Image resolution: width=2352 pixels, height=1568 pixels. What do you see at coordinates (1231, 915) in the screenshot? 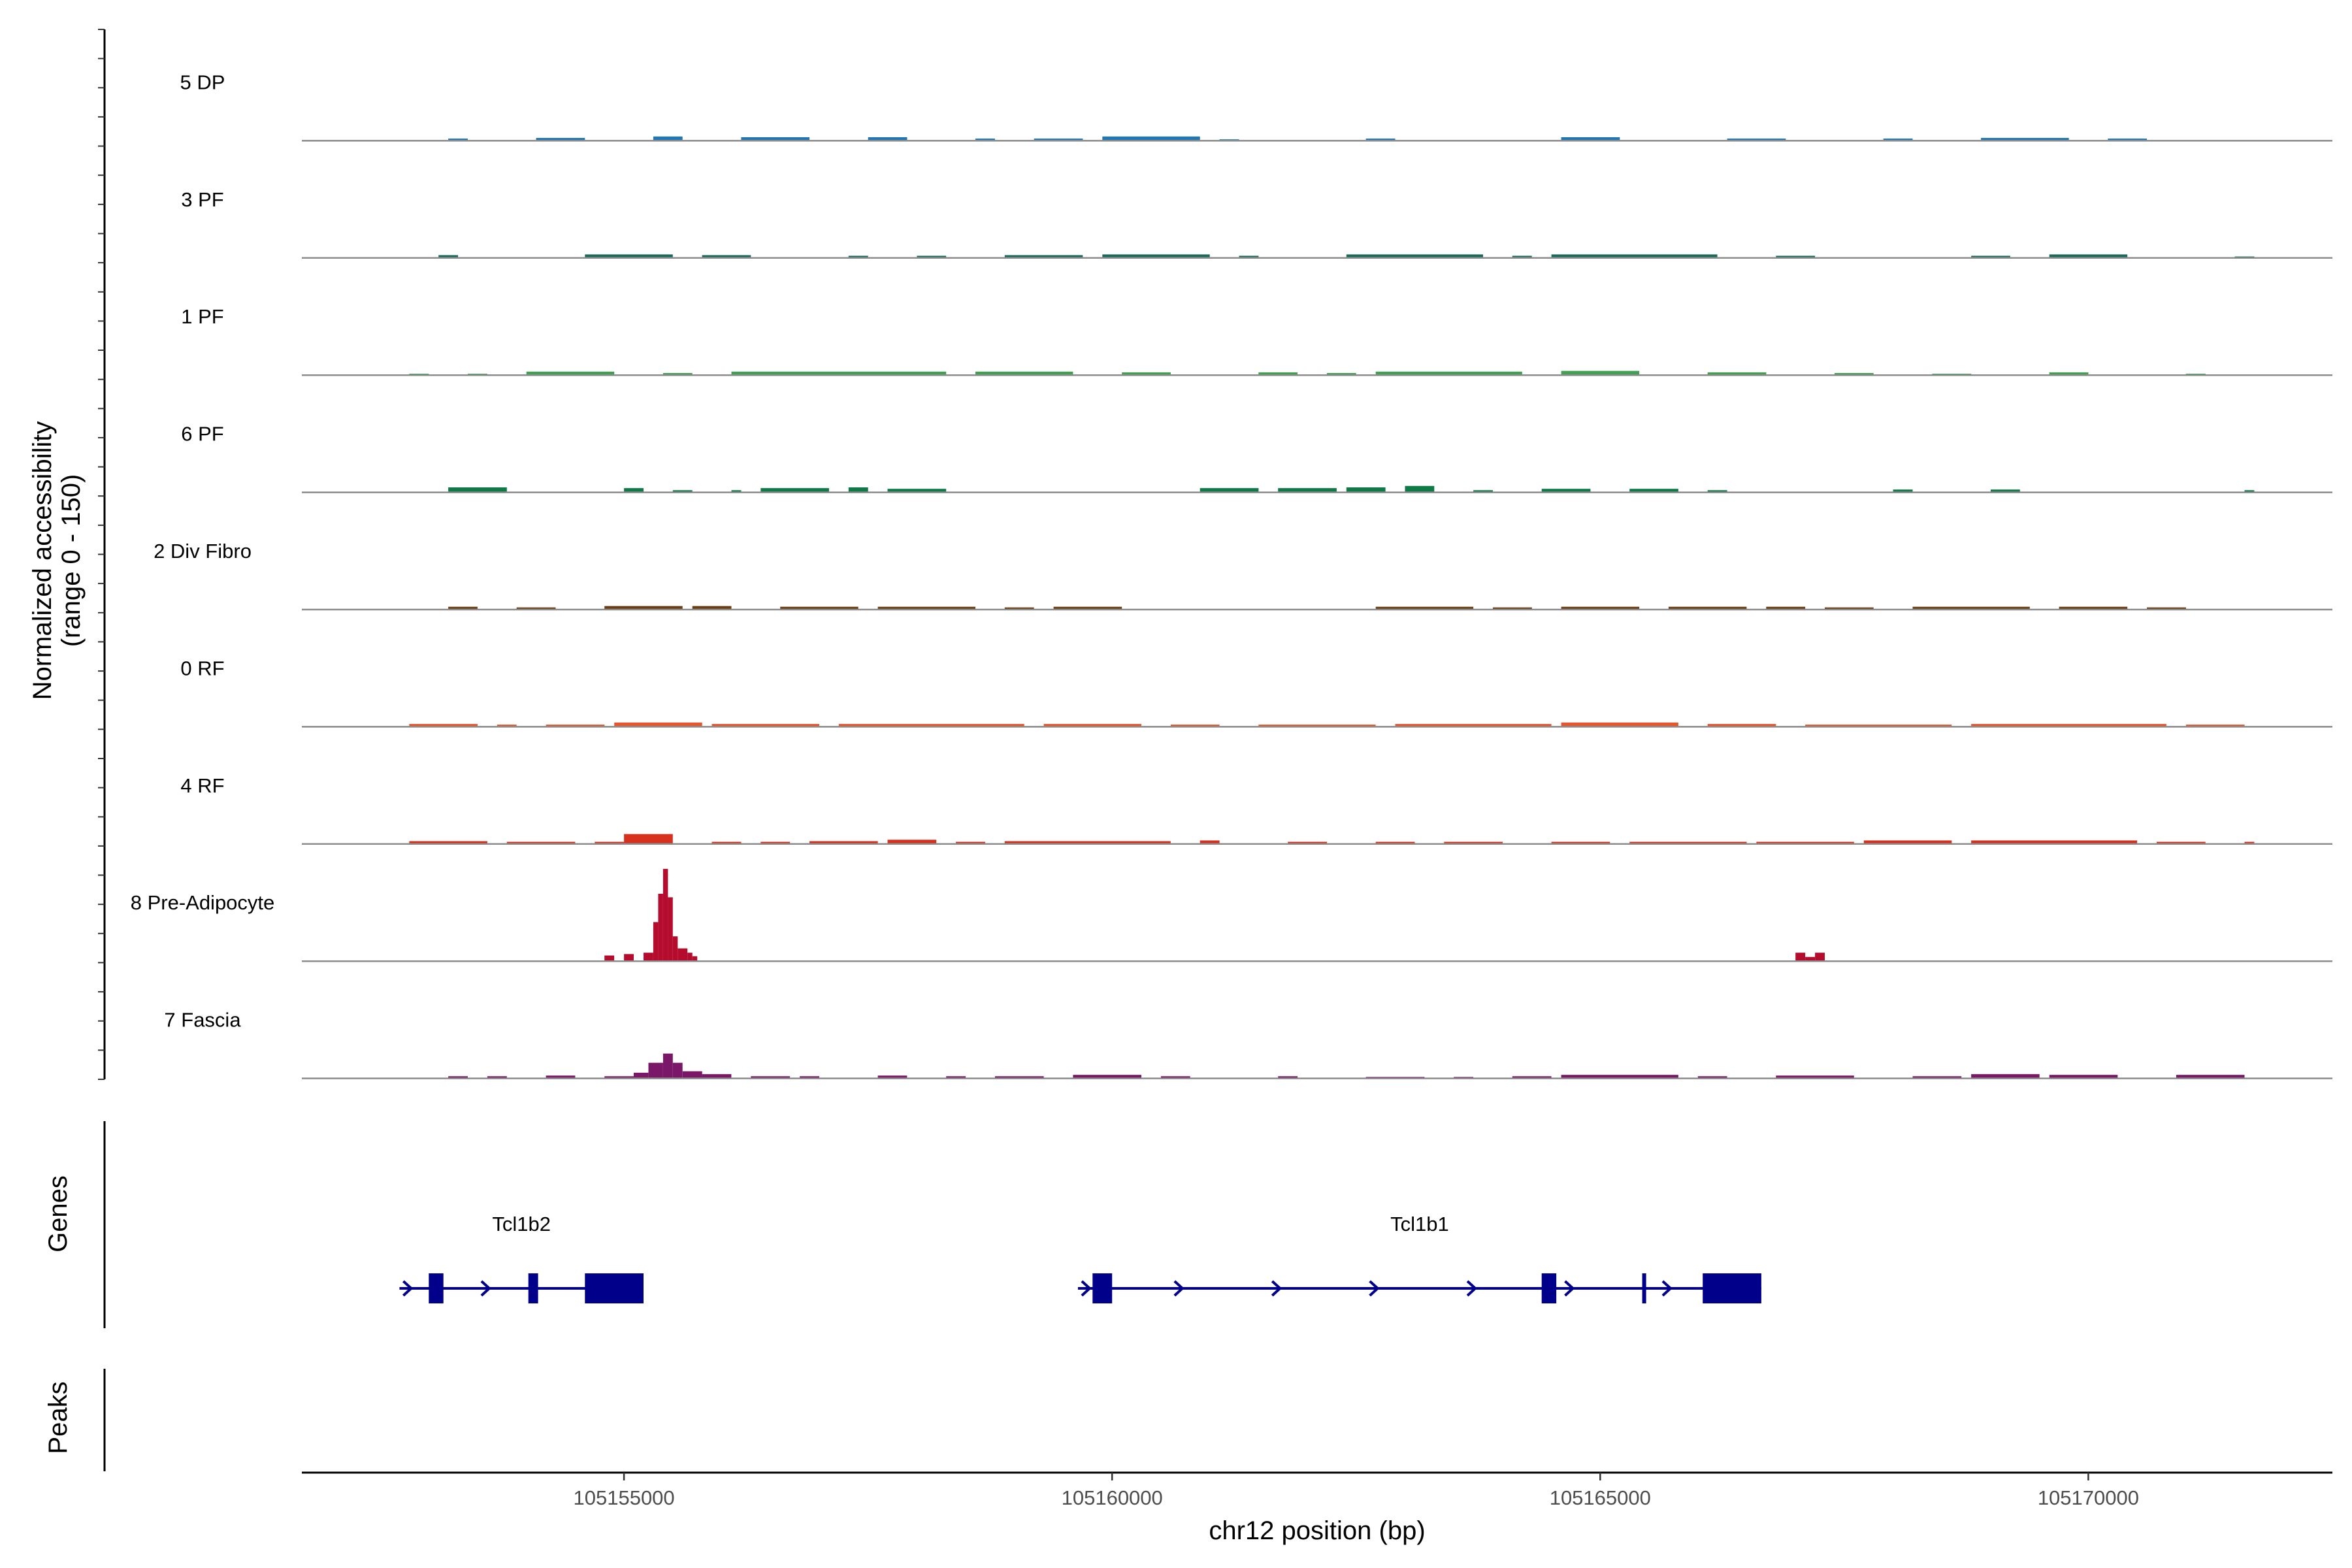
I see `track-8: 8 Pre-Adipocyte` at bounding box center [1231, 915].